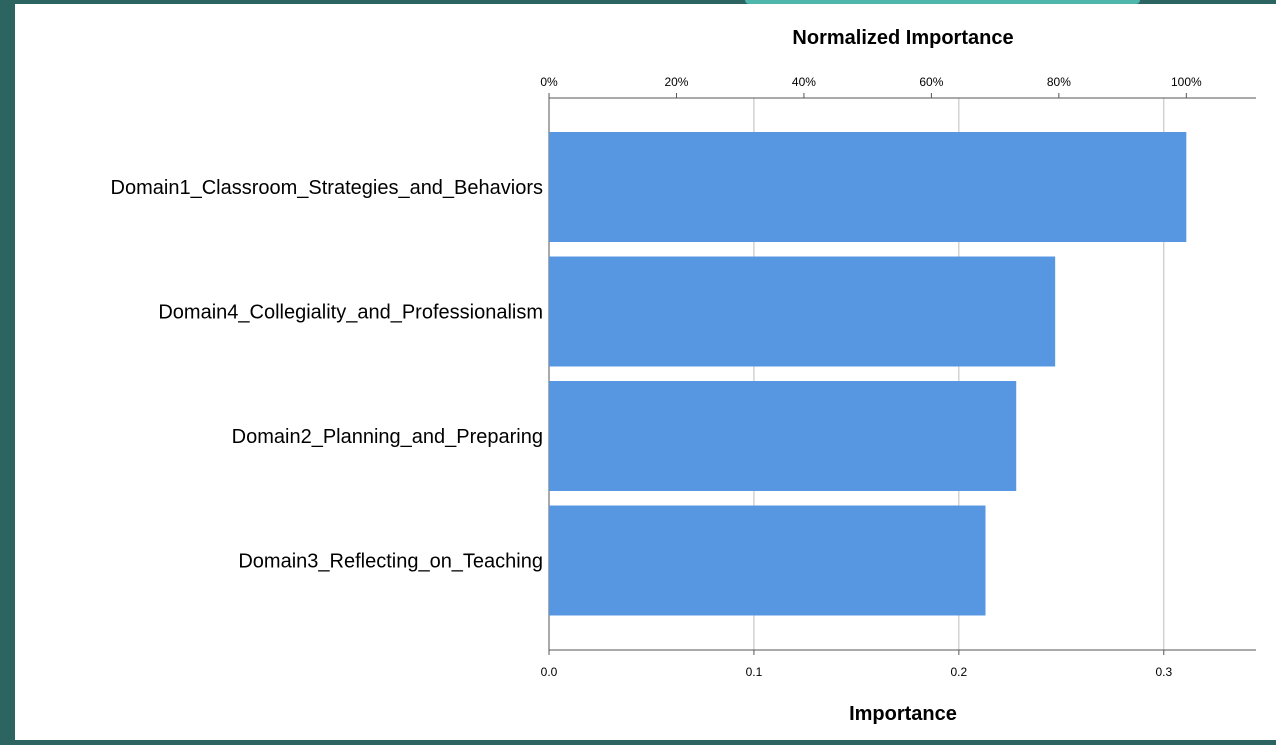 This screenshot has height=745, width=1276. I want to click on category-label-3: Domain2_Planning_and_Preparing, so click(387, 437).